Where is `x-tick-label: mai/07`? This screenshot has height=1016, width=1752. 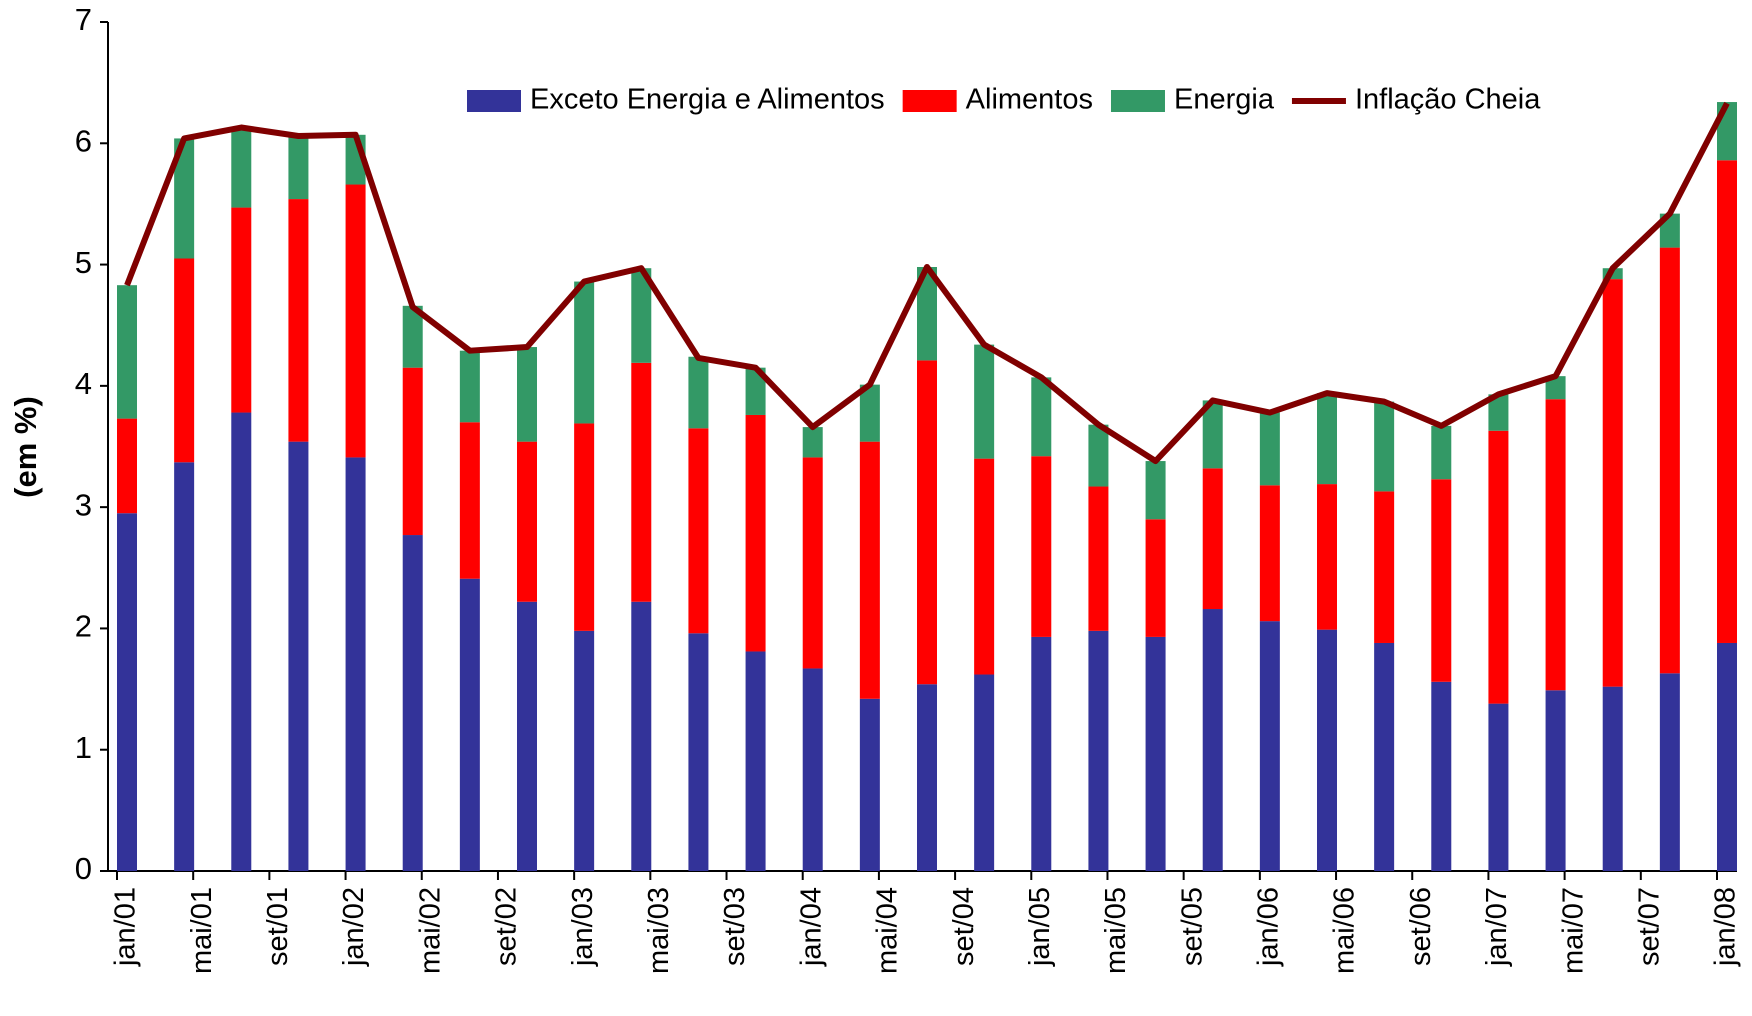
x-tick-label: mai/07 is located at coordinates (1573, 930).